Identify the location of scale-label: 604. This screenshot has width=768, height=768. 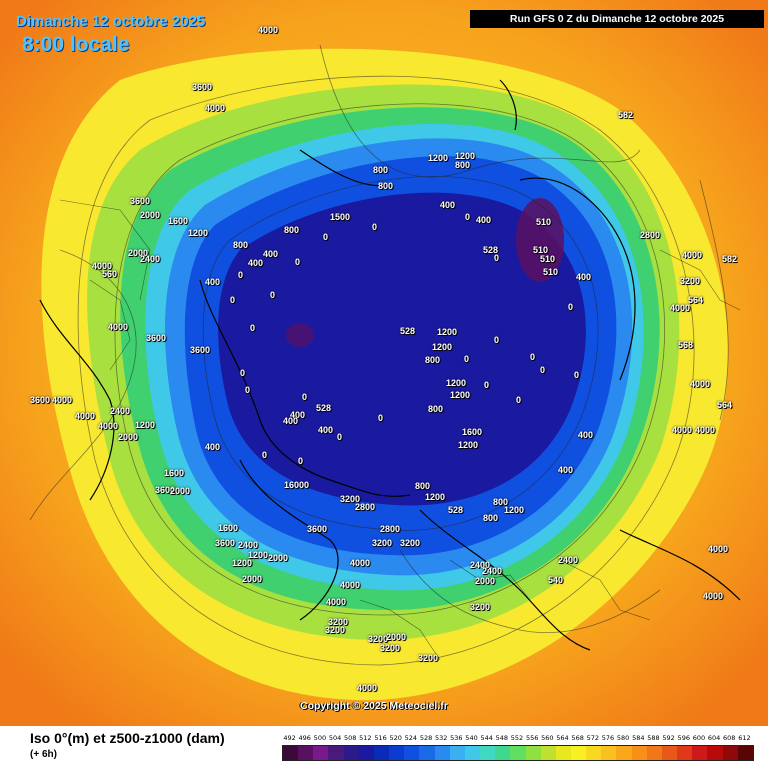
(714, 738).